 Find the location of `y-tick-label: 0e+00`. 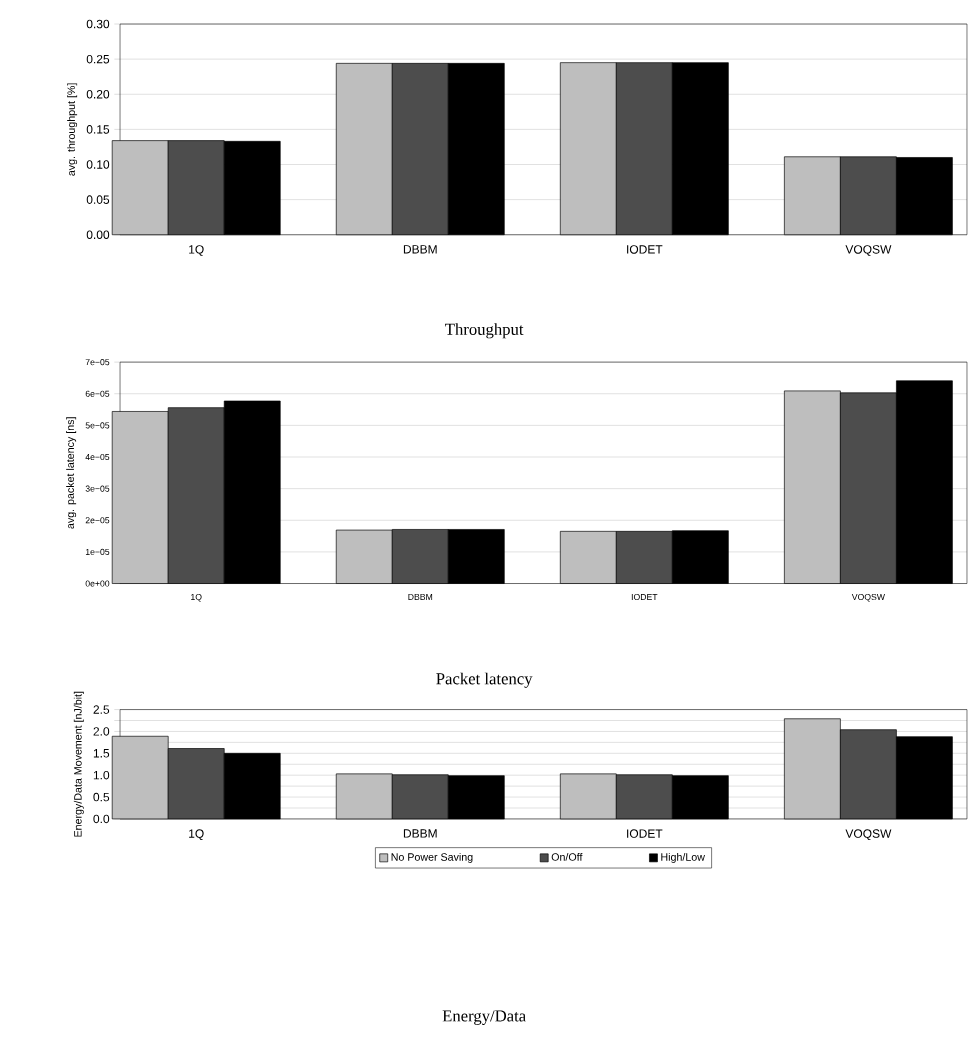

y-tick-label: 0e+00 is located at coordinates (97, 583).